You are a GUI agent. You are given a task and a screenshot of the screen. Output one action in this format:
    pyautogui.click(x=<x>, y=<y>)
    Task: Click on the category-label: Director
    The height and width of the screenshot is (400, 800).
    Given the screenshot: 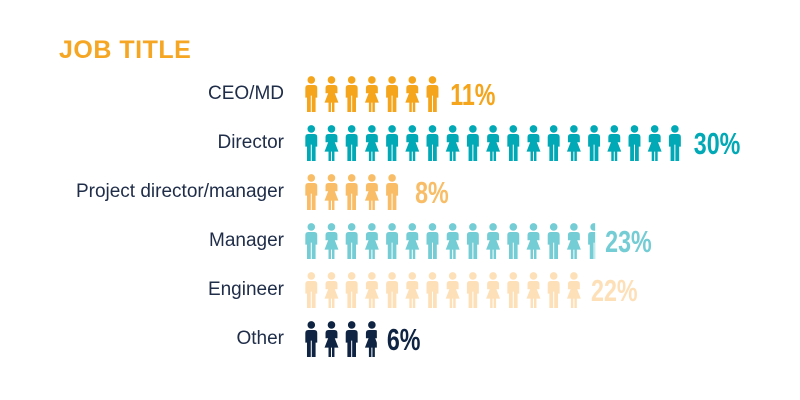 What is the action you would take?
    pyautogui.click(x=250, y=142)
    